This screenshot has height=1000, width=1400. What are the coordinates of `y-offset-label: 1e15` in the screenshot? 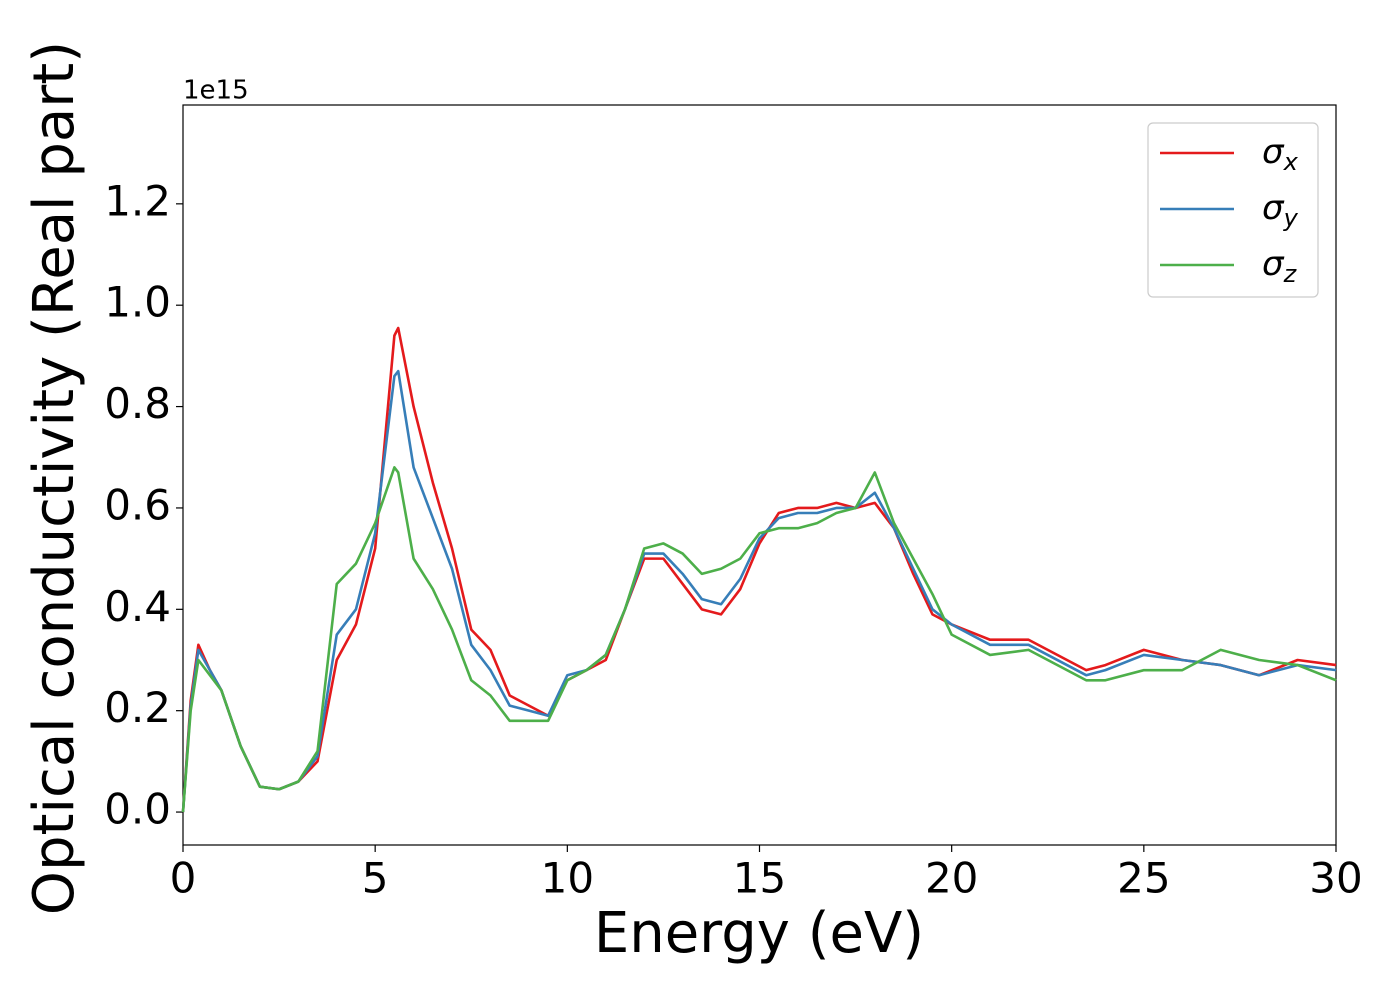 It's located at (216, 91).